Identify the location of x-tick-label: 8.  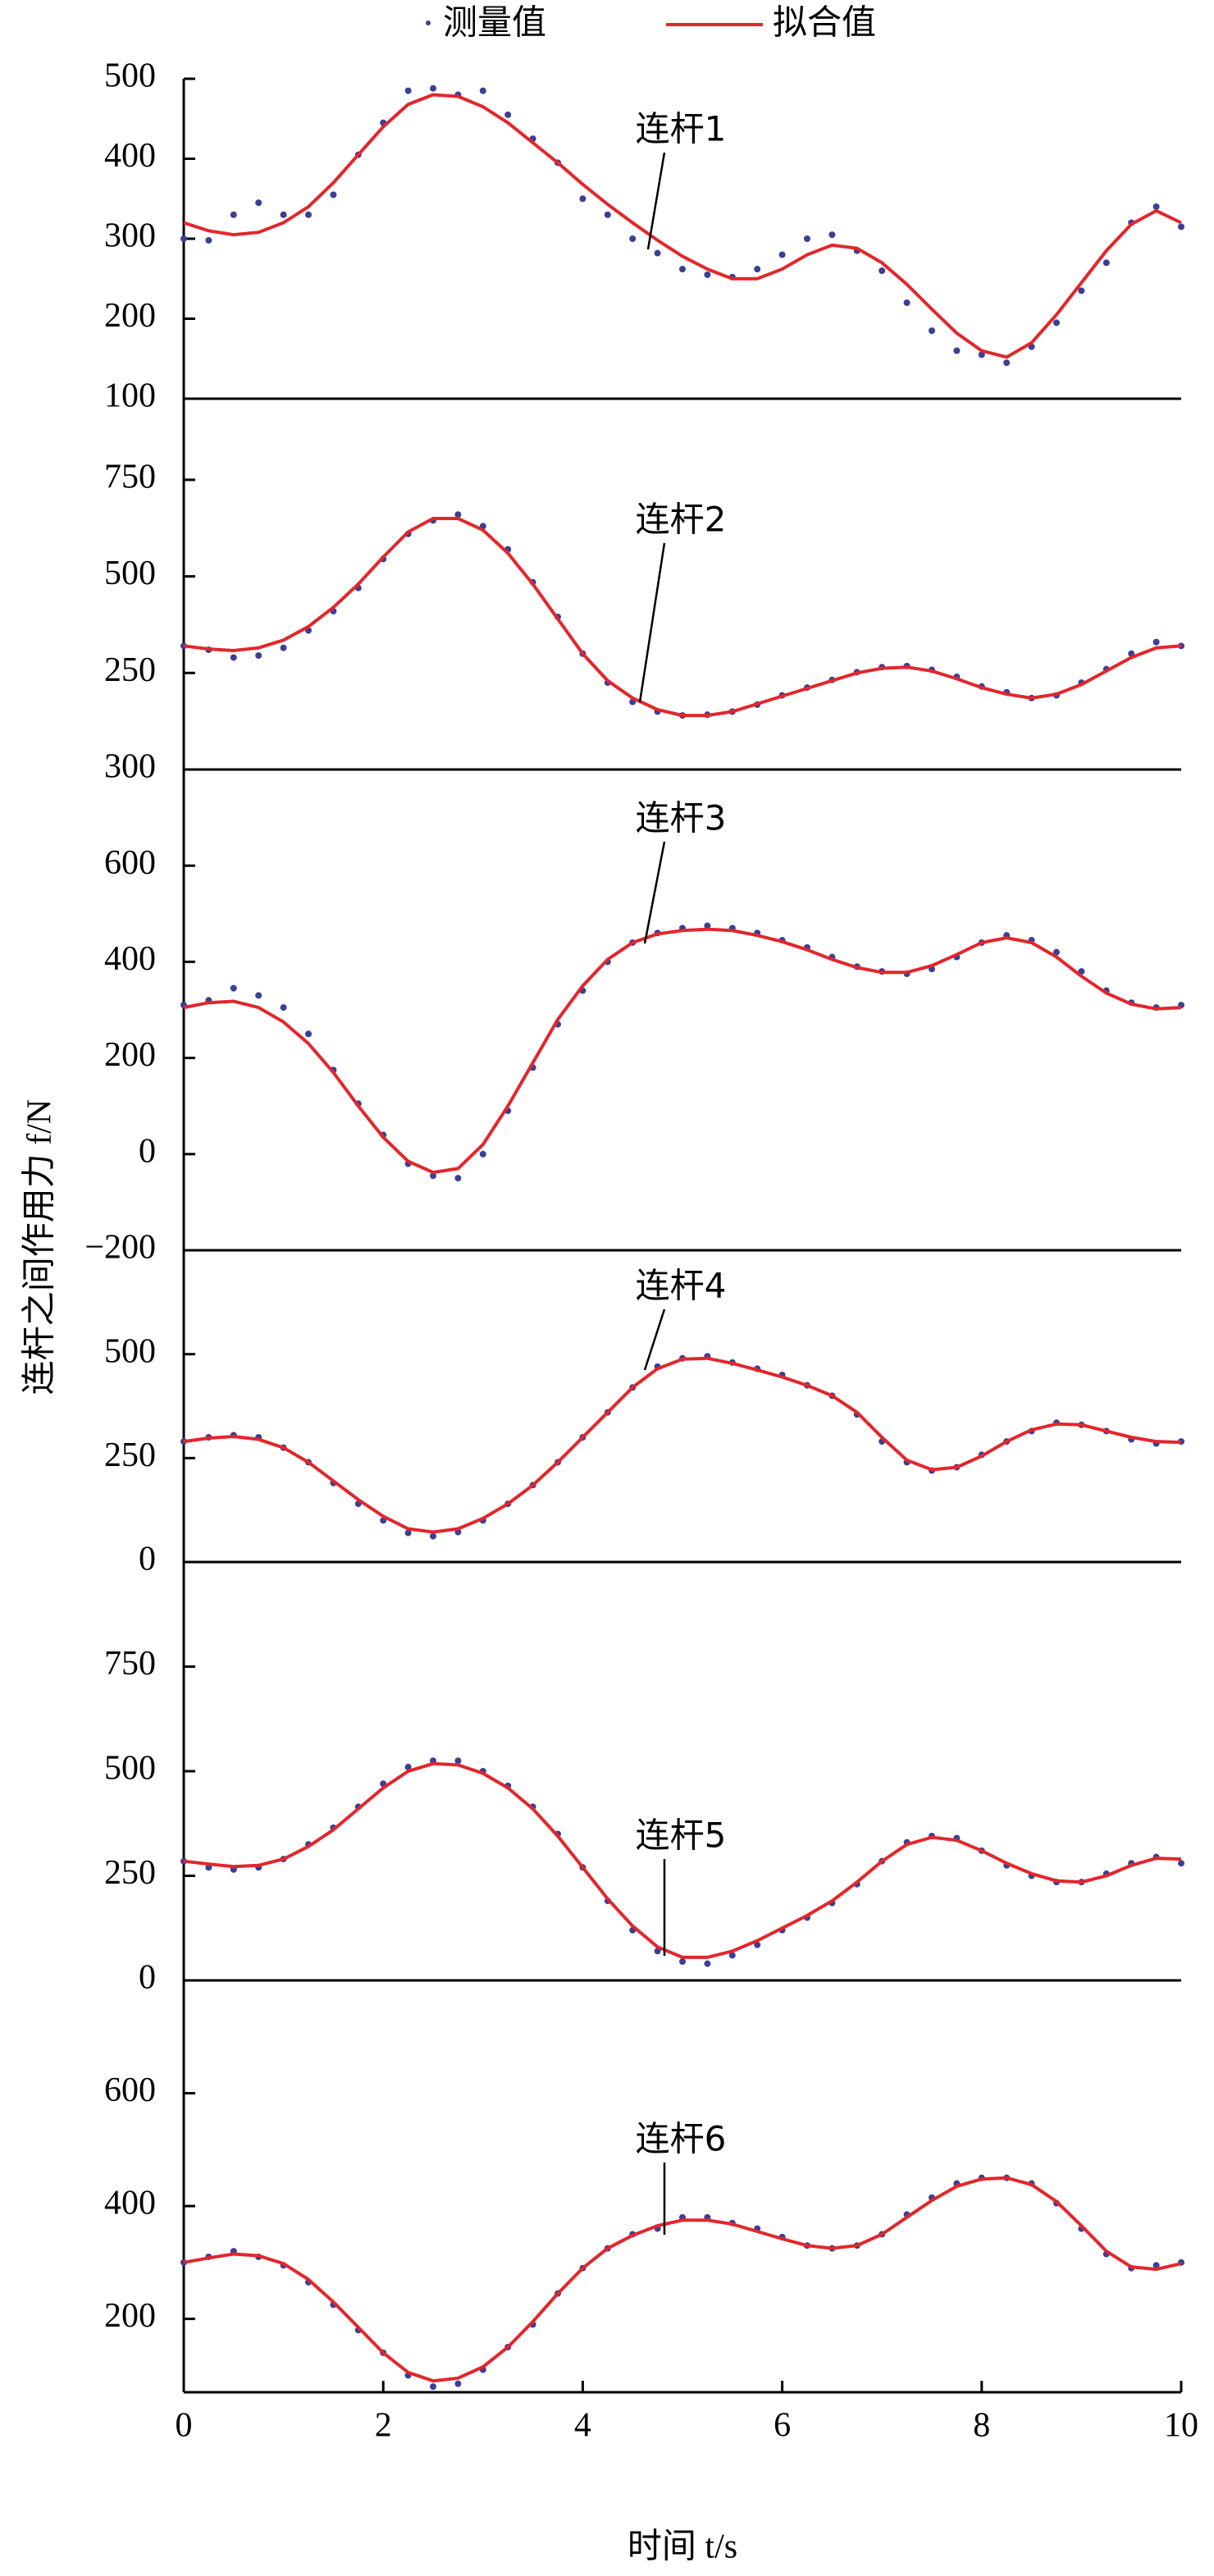
(981, 2426).